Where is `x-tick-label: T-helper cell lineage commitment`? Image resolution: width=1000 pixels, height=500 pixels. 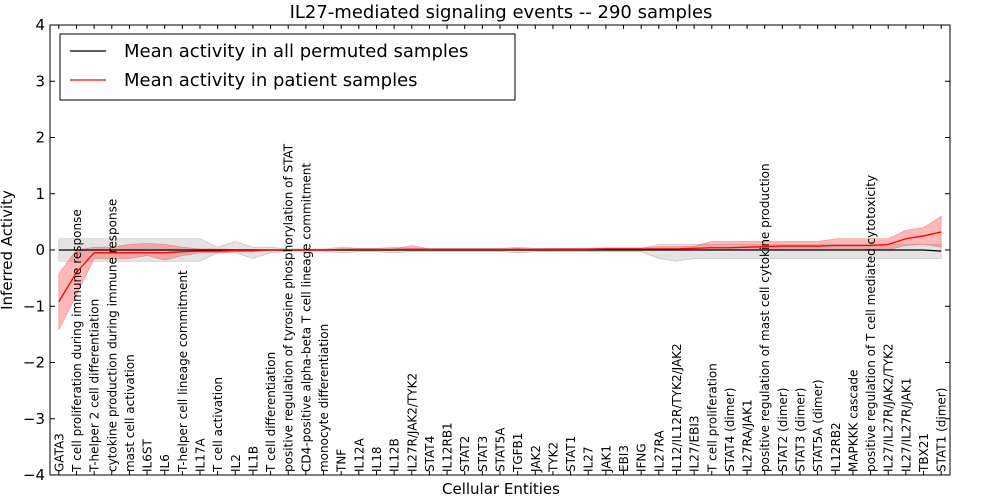
x-tick-label: T-helper cell lineage commitment is located at coordinates (183, 371).